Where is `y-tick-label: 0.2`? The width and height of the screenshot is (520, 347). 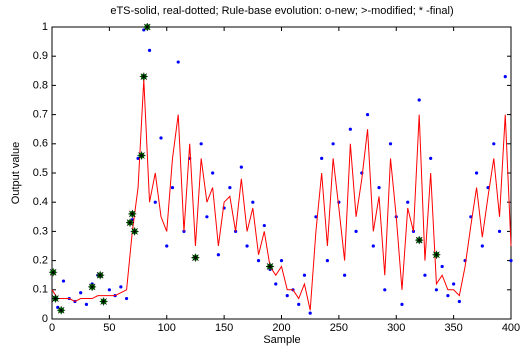 y-tick-label: 0.2 is located at coordinates (40, 261).